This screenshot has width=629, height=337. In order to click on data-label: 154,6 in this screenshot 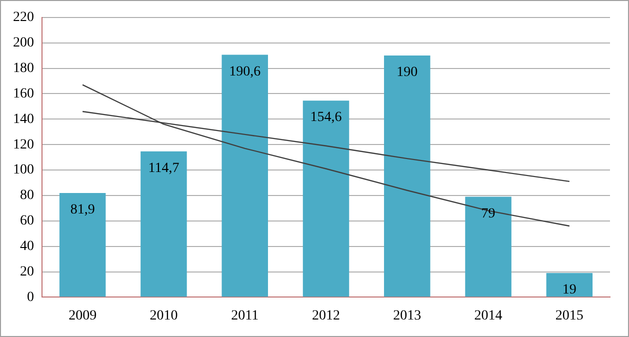, I will do `click(326, 118)`.